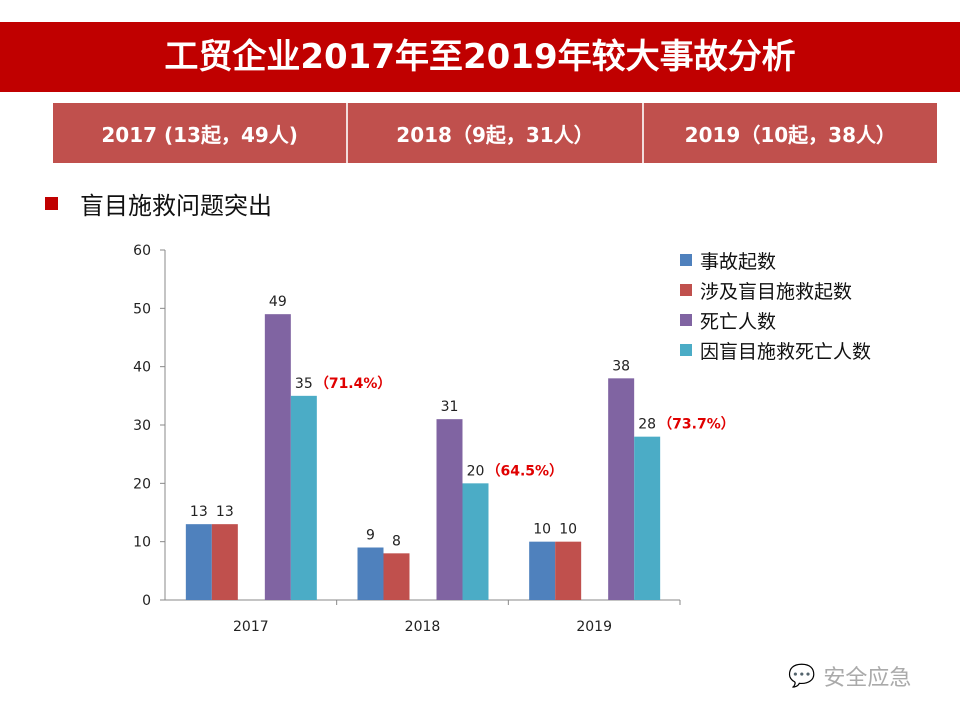  Describe the element at coordinates (146, 601) in the screenshot. I see `y-tick-label: 0` at that location.